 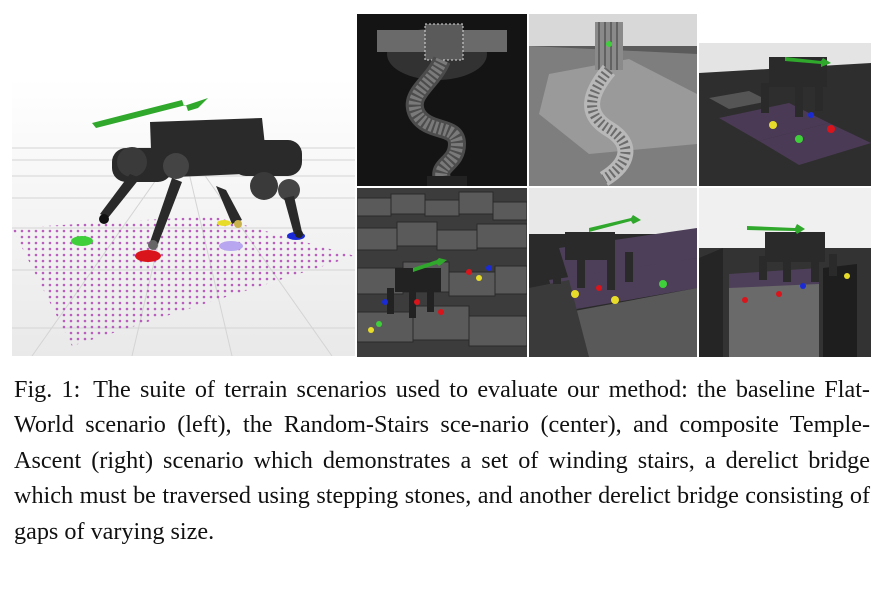 I want to click on gap-bridge-image, so click(x=785, y=272).